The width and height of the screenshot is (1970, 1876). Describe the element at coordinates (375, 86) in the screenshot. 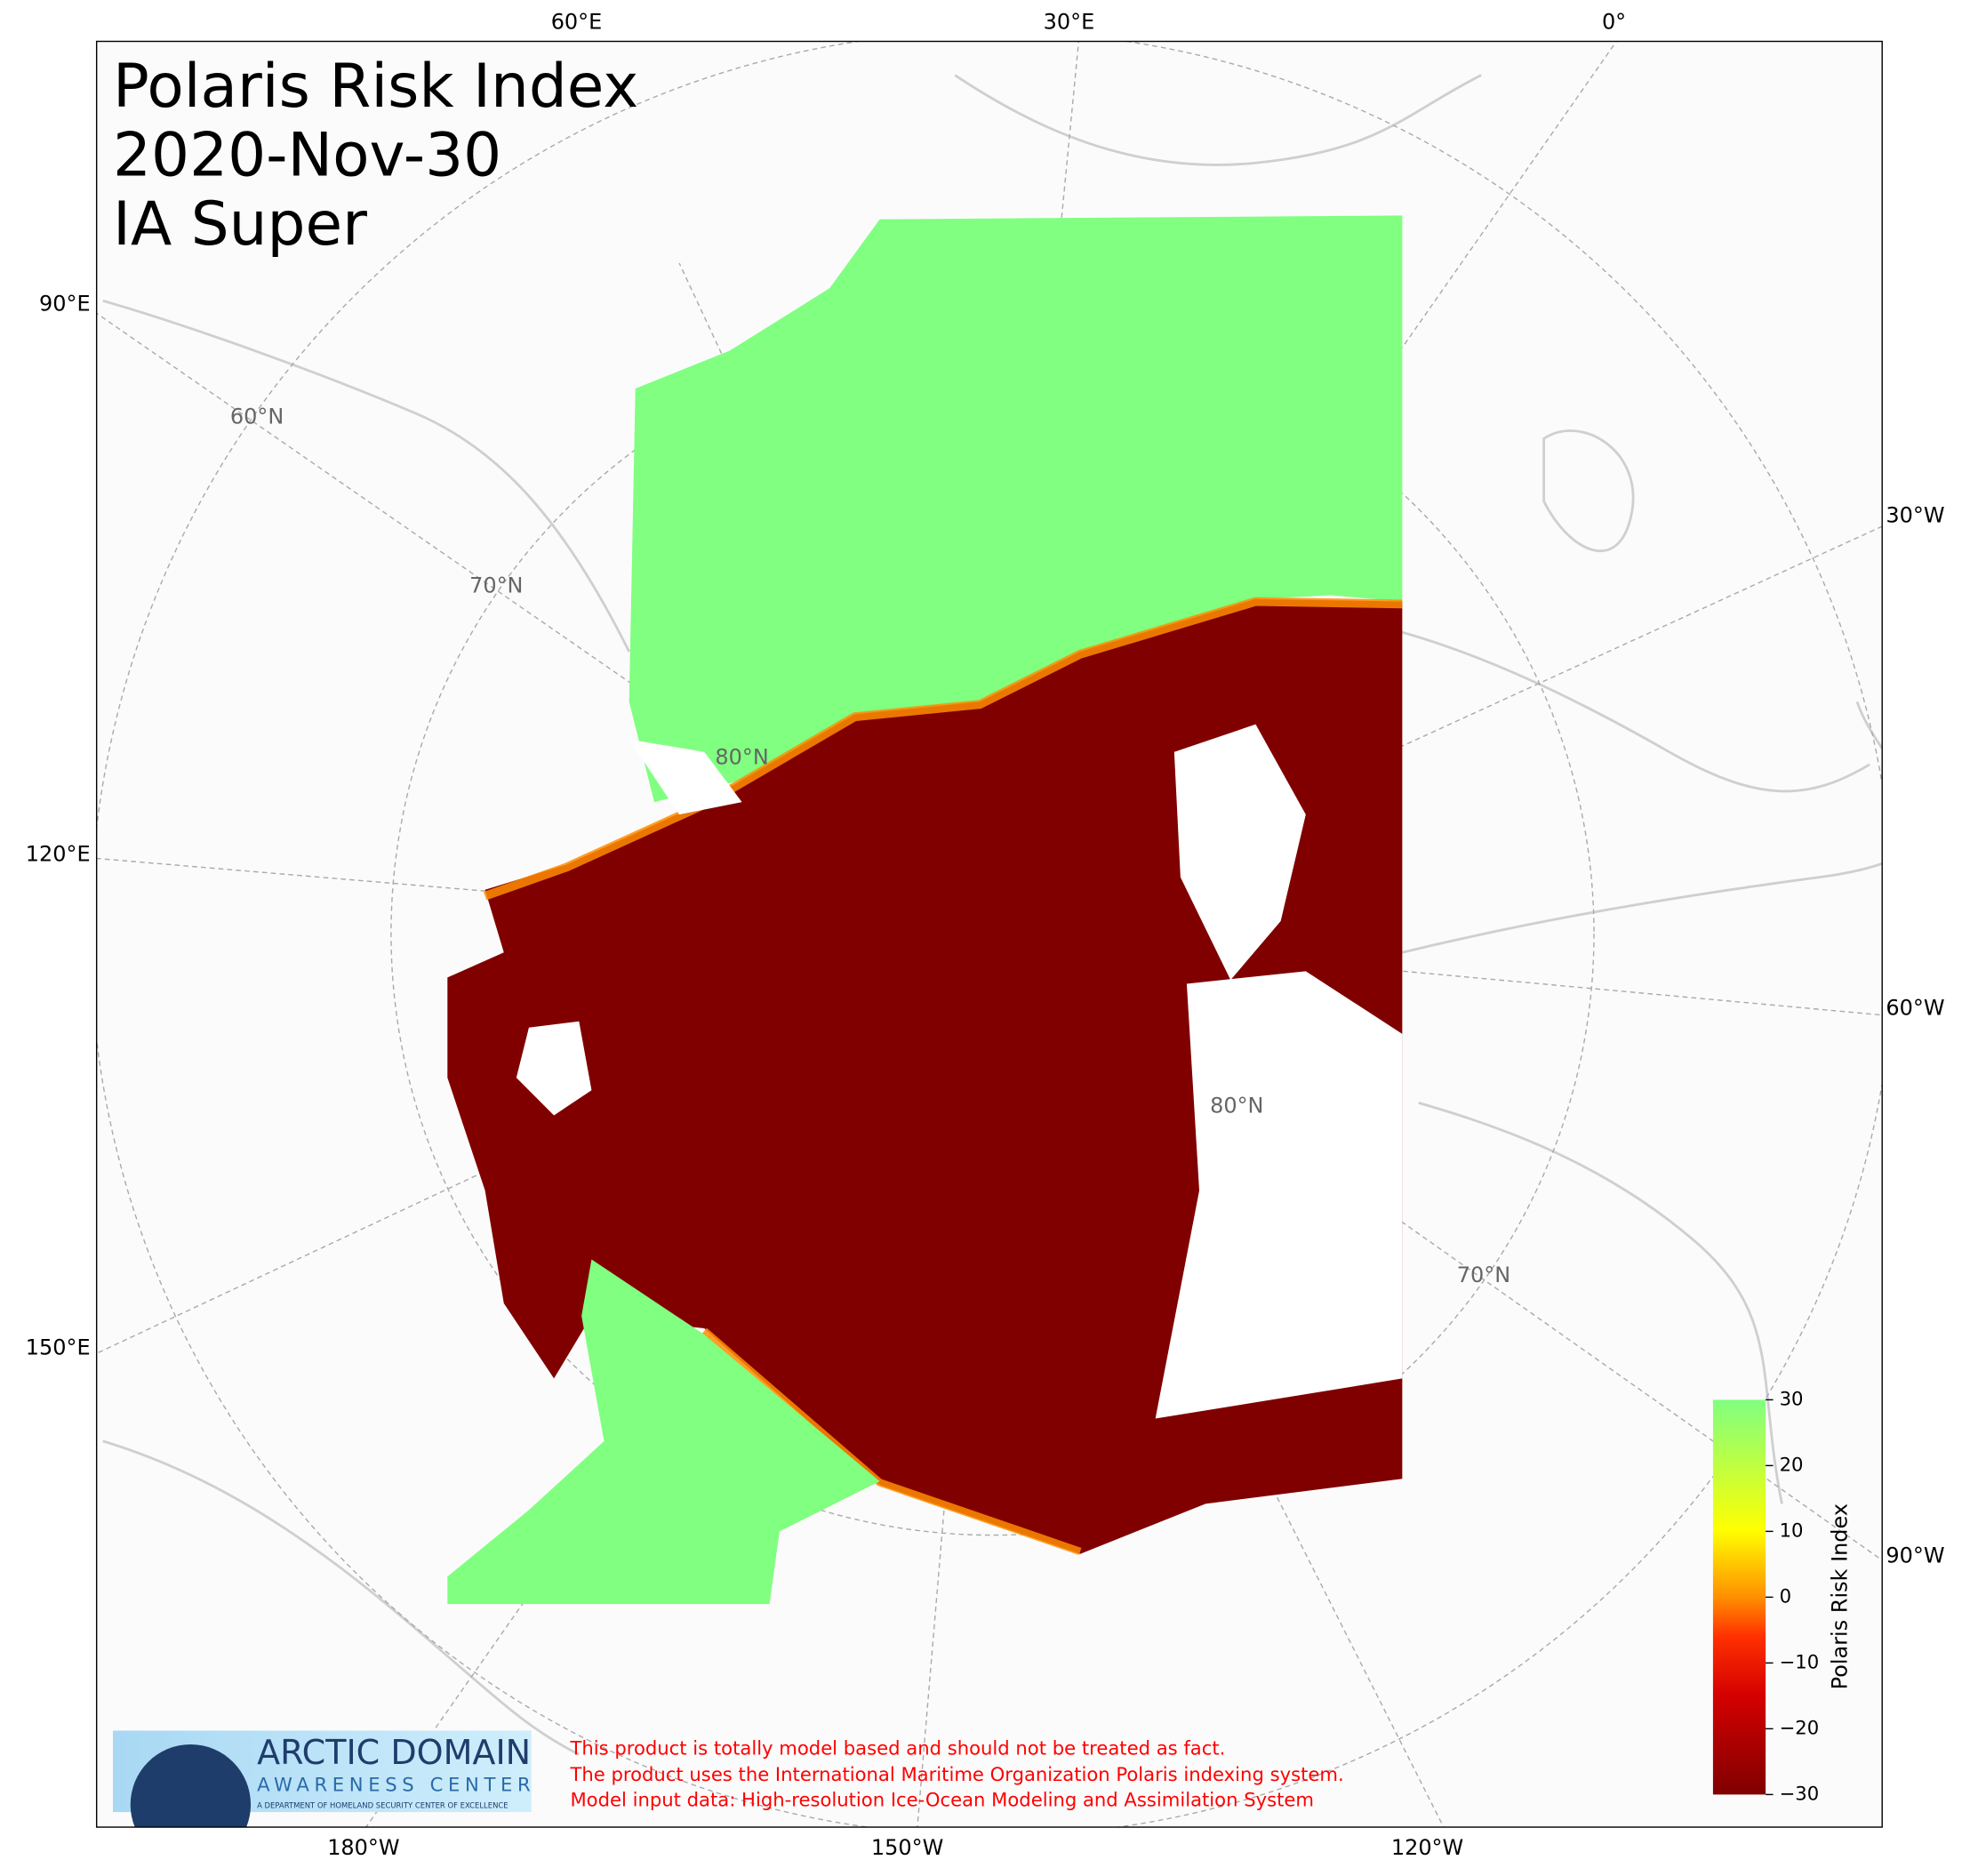

I see `title-line: Polaris Risk Index` at that location.